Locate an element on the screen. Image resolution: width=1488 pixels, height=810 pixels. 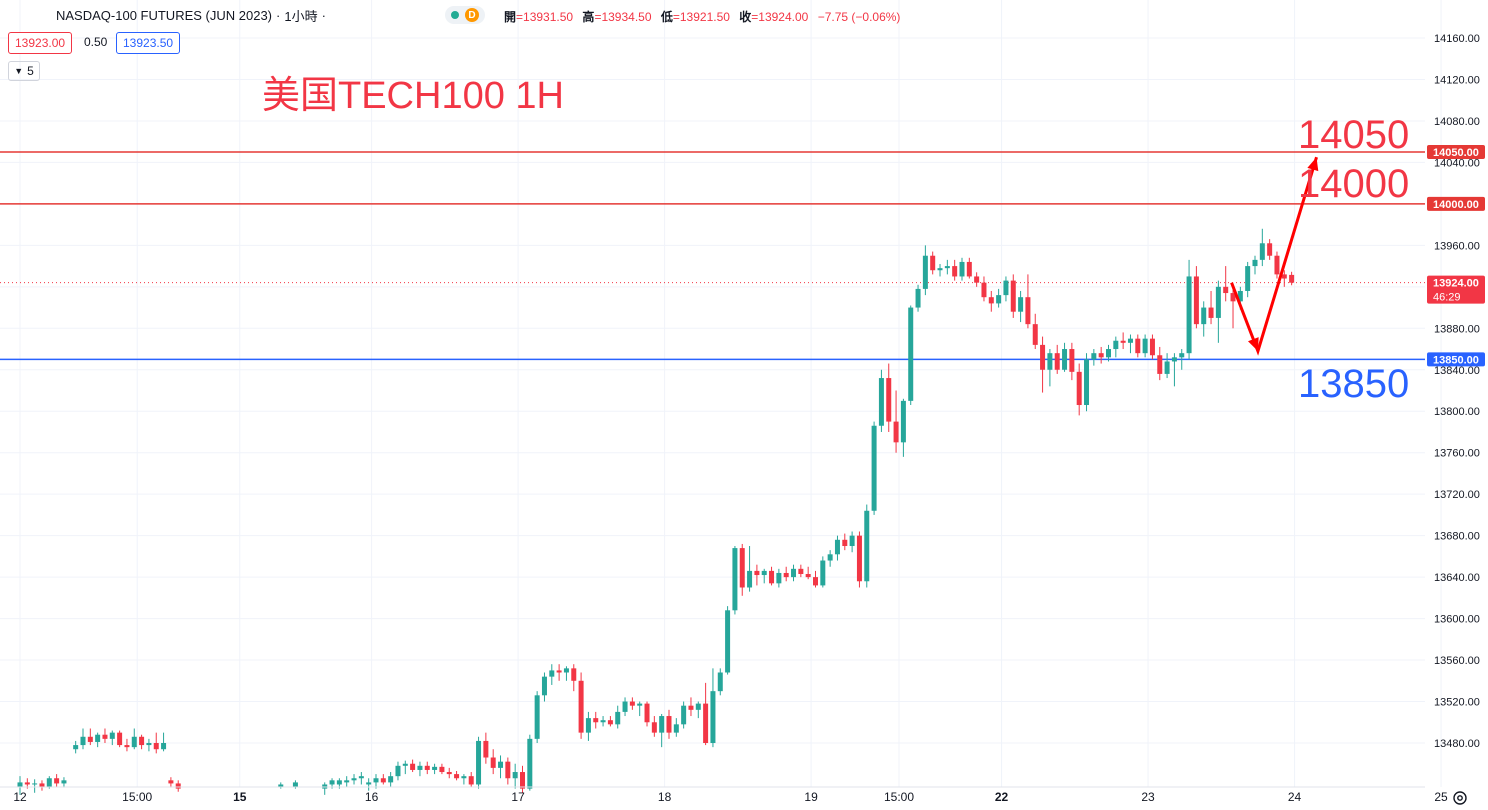
sell-button: 13923.00 is located at coordinates (40, 43).